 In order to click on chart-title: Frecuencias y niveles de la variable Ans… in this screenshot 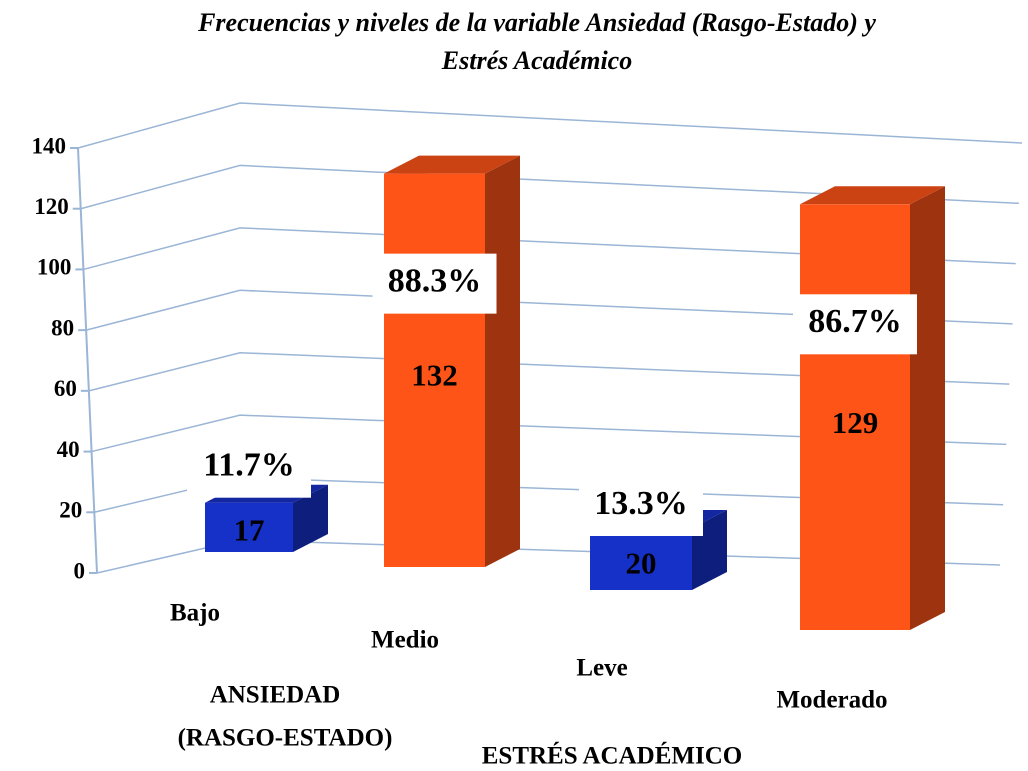, I will do `click(536, 22)`.